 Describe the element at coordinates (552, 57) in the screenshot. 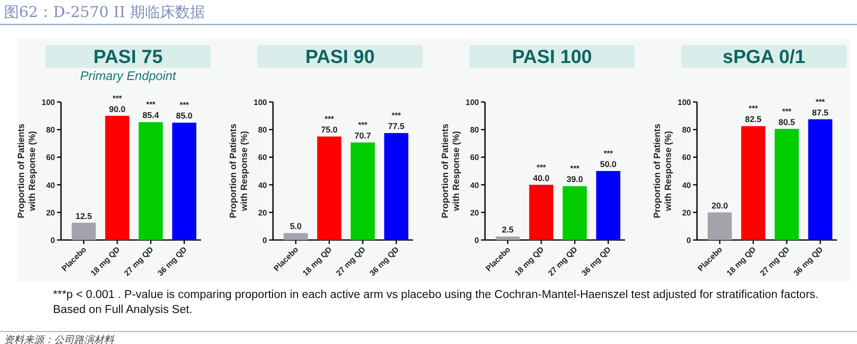

I see `chart-title: PASI 100` at that location.